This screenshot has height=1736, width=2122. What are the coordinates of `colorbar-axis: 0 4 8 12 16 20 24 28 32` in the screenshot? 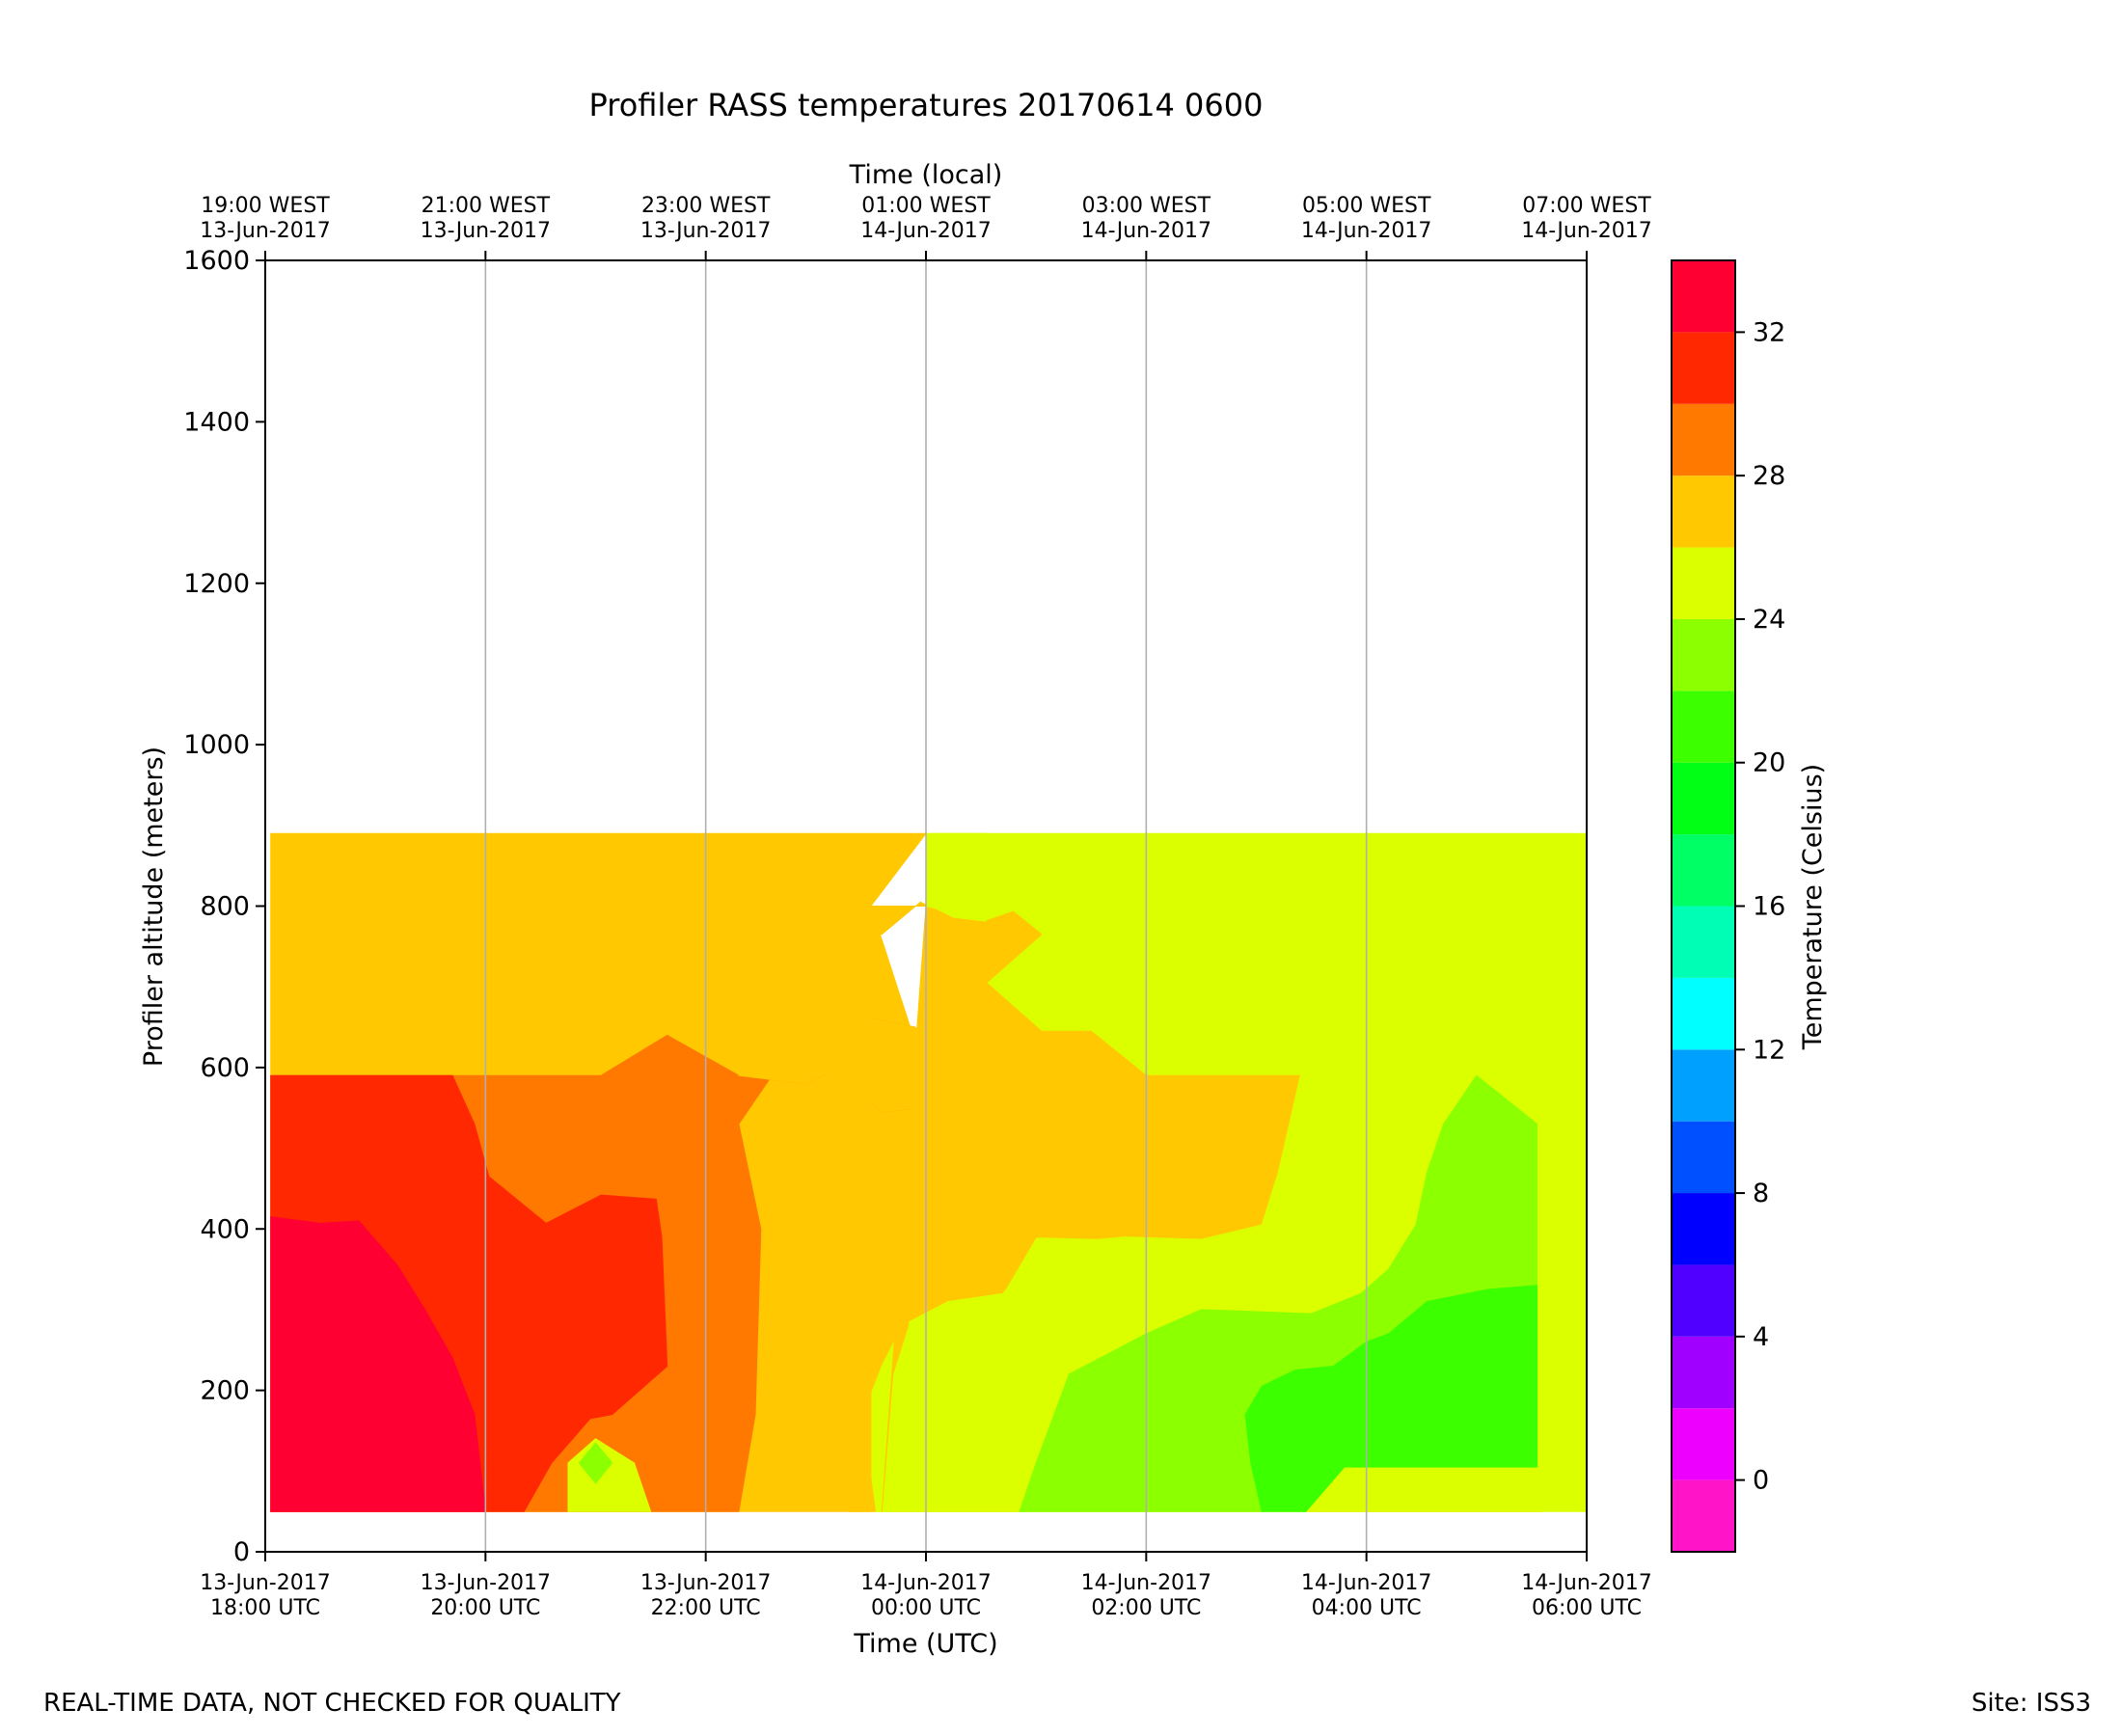 It's located at (1760, 907).